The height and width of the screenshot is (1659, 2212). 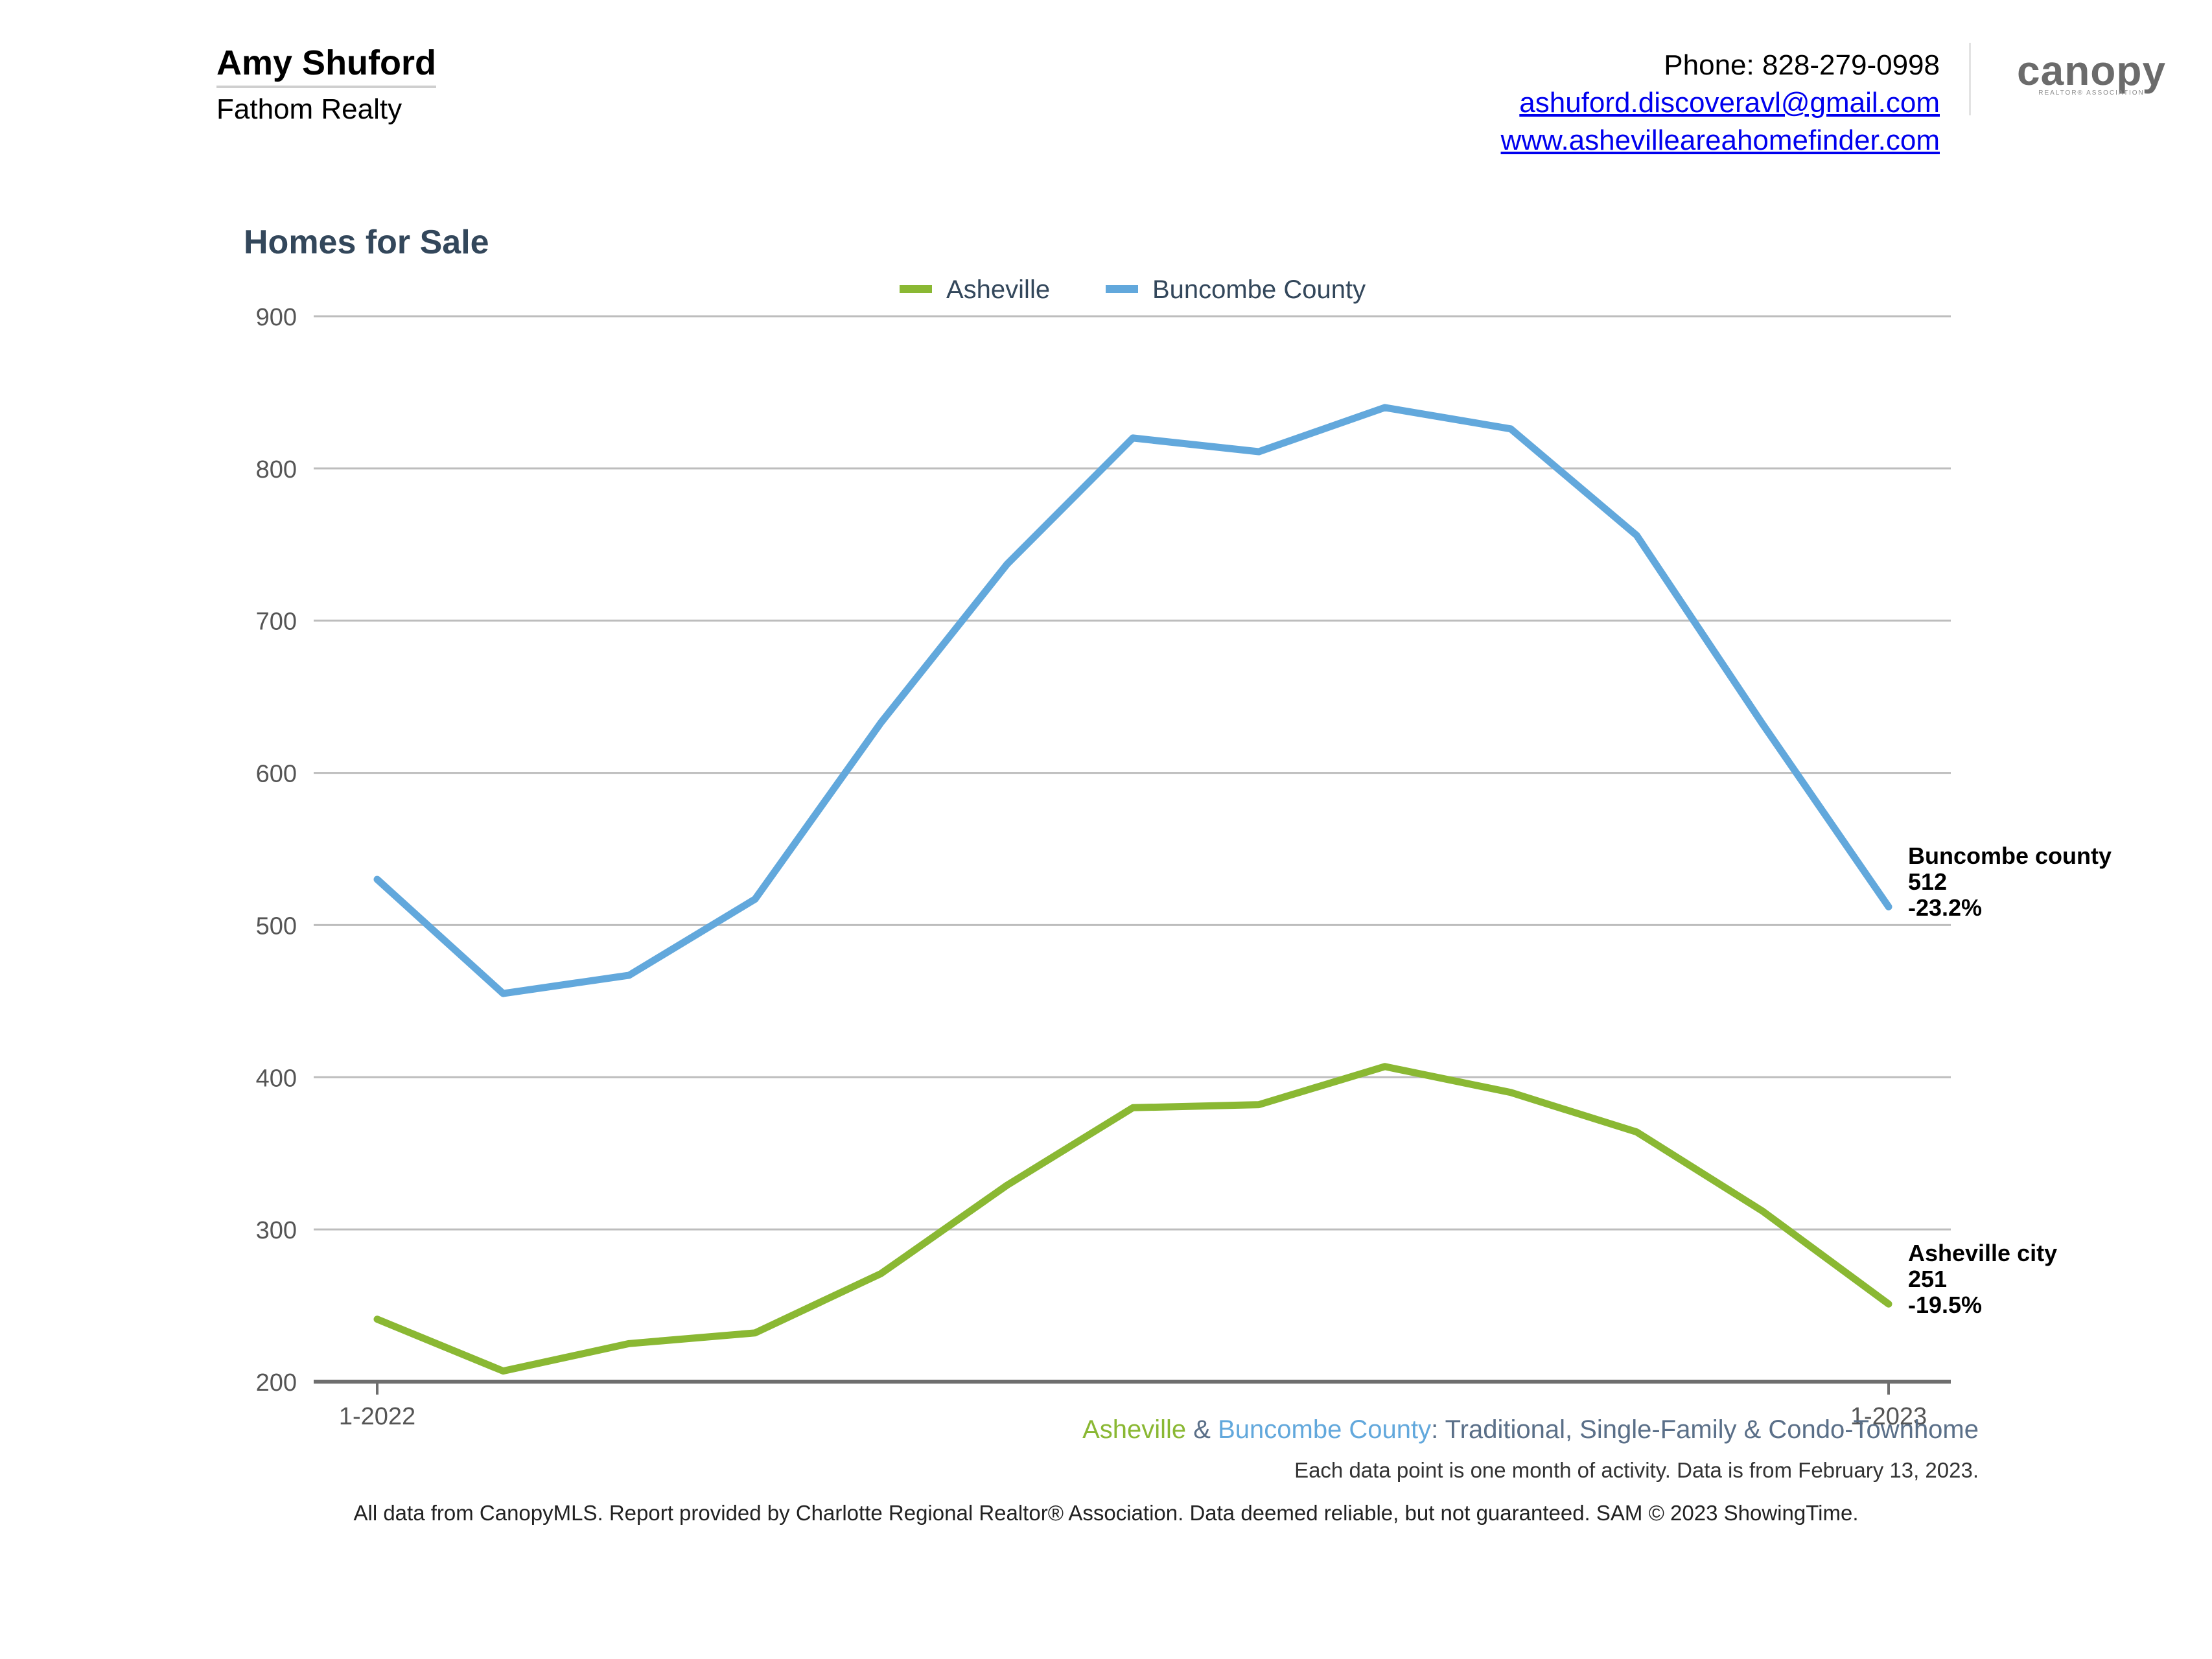 I want to click on x-axis: 1-2022 1-2023, so click(x=1132, y=1405).